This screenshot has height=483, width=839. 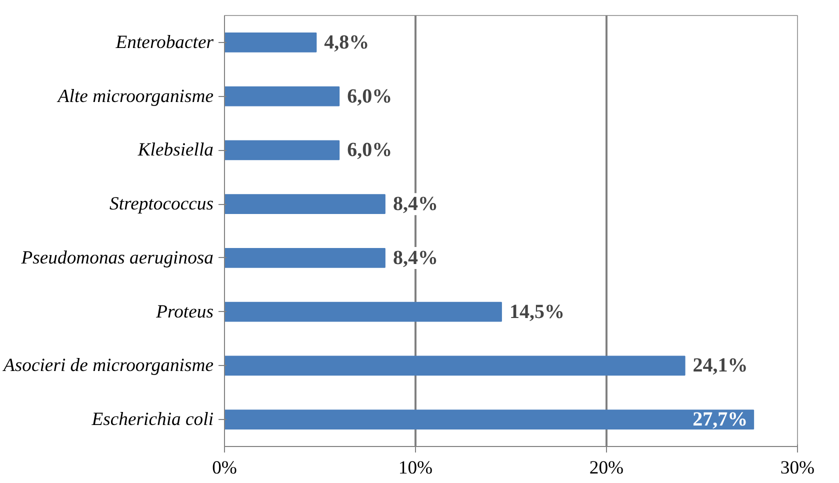 What do you see at coordinates (720, 419) in the screenshot?
I see `data-label: 27,7%` at bounding box center [720, 419].